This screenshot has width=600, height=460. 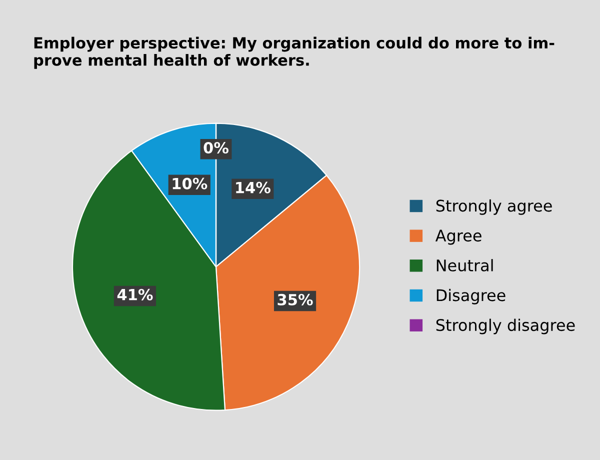 I want to click on legend-label: Disagree, so click(x=471, y=296).